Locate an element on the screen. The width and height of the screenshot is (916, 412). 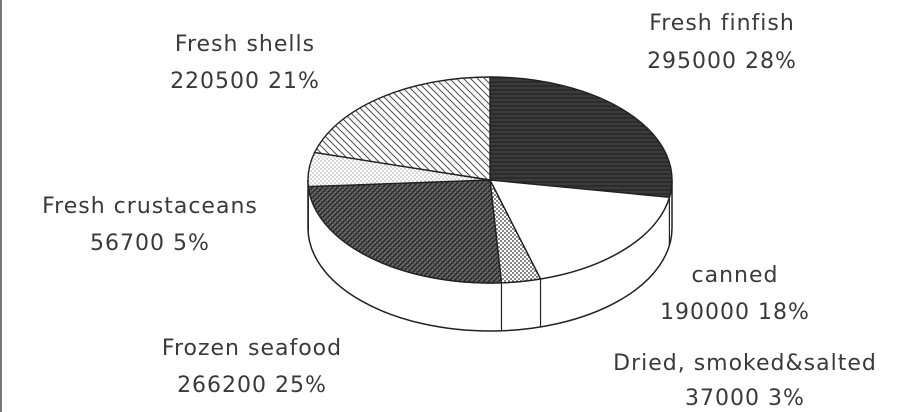
label-dried-value: 37000 3% is located at coordinates (745, 398).